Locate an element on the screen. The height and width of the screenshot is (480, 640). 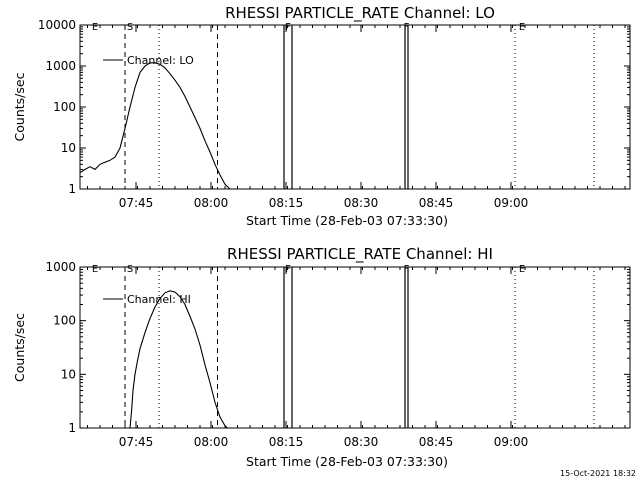
y-tick-label: 10000 is located at coordinates (57, 25).